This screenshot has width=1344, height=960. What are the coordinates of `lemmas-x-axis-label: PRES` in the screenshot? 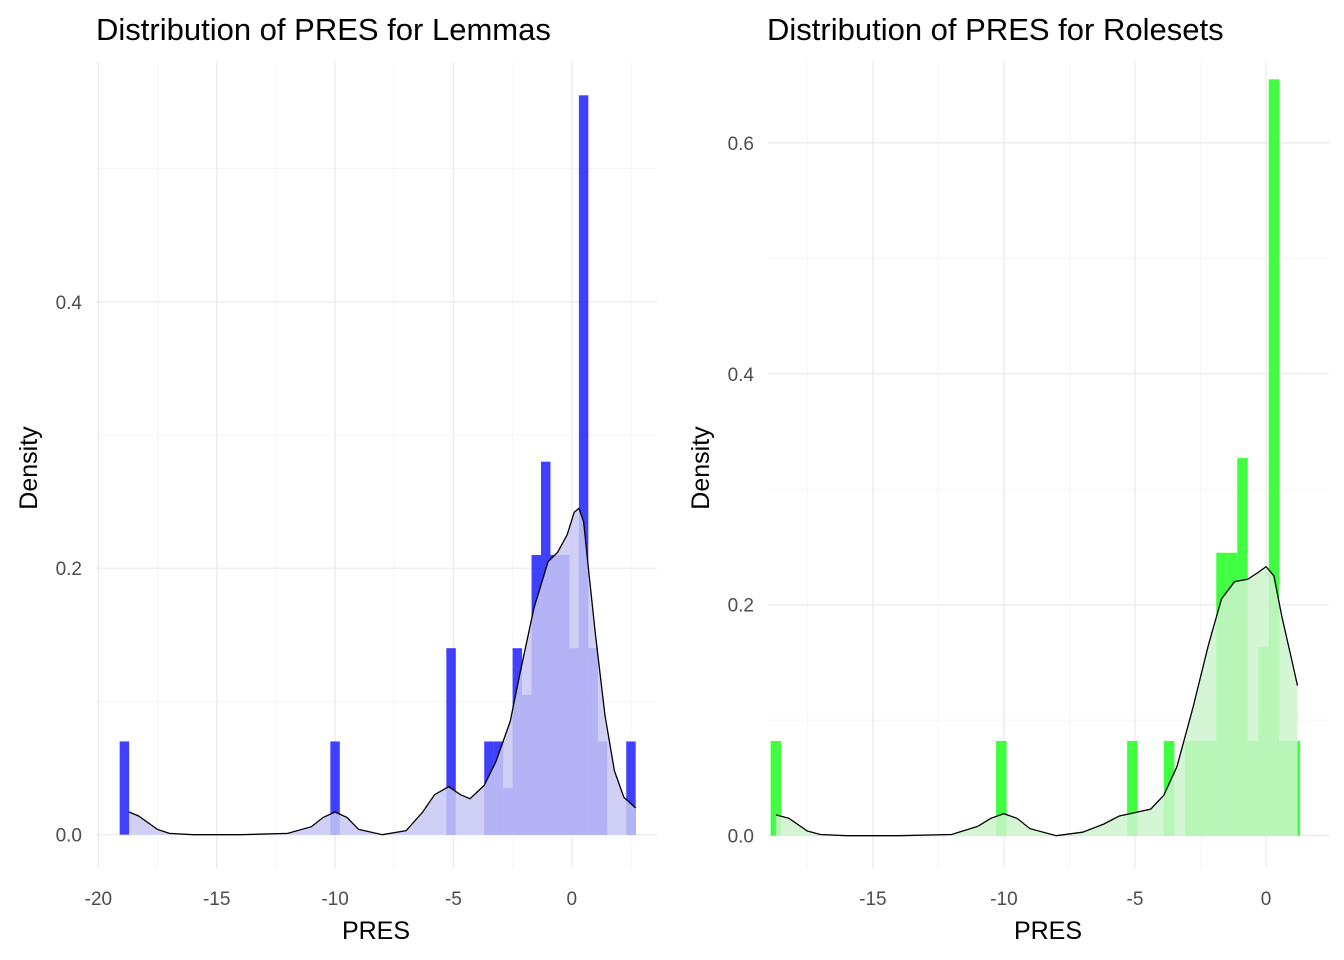 It's located at (376, 931).